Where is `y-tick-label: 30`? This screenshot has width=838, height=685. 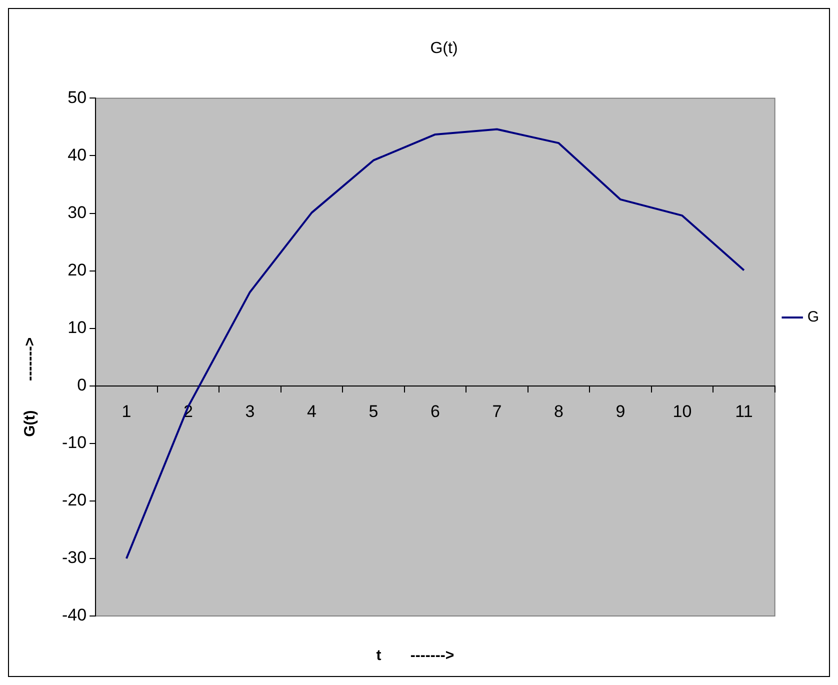
y-tick-label: 30 is located at coordinates (77, 212).